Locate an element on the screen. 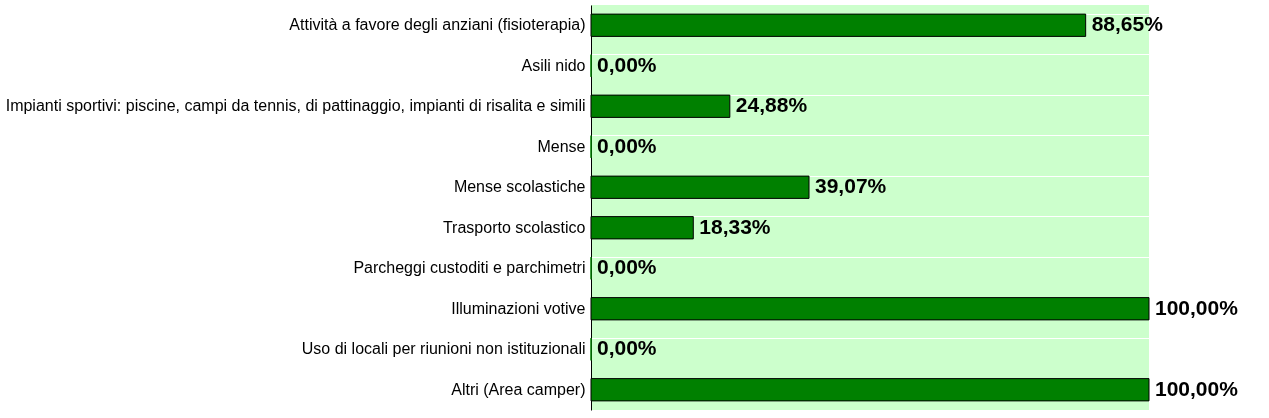 The height and width of the screenshot is (418, 1269). data-label: 88,65% is located at coordinates (1127, 24).